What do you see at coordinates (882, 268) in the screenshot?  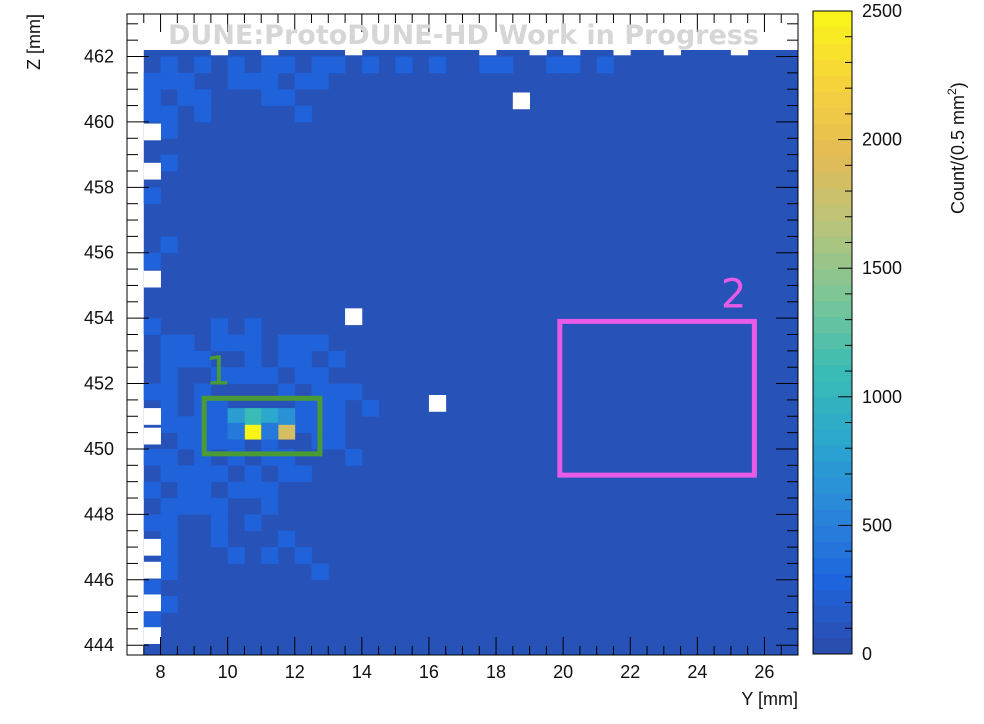 I see `colorbar-tick-label: 1500` at bounding box center [882, 268].